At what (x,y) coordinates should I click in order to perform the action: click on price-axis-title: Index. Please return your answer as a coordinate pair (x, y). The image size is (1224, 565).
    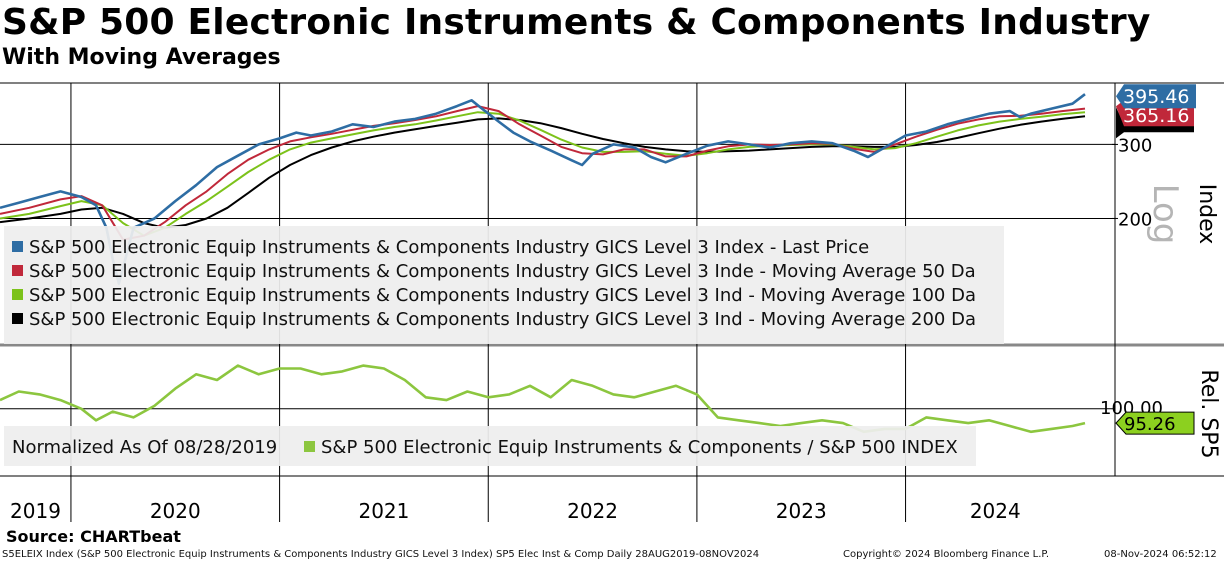
    Looking at the image, I should click on (1206, 214).